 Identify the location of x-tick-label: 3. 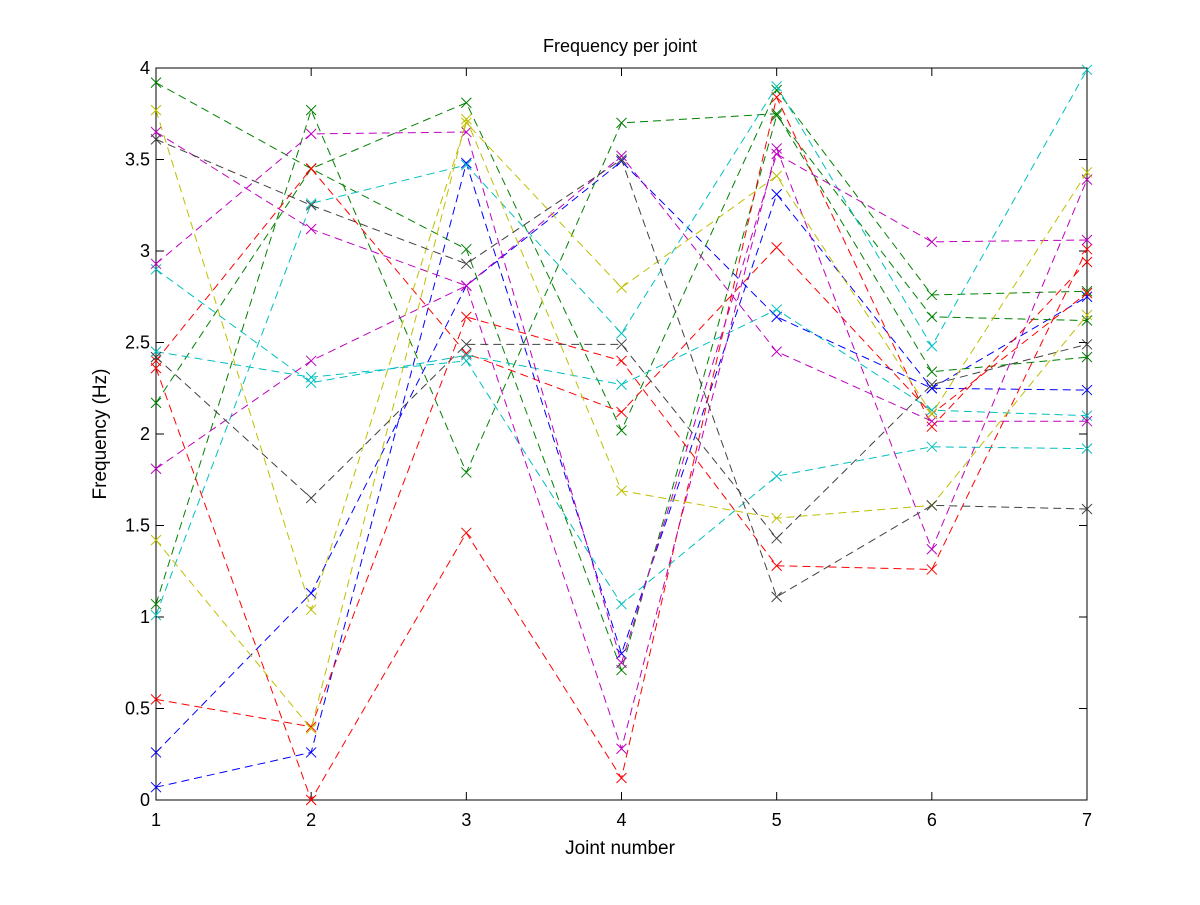
(466, 820).